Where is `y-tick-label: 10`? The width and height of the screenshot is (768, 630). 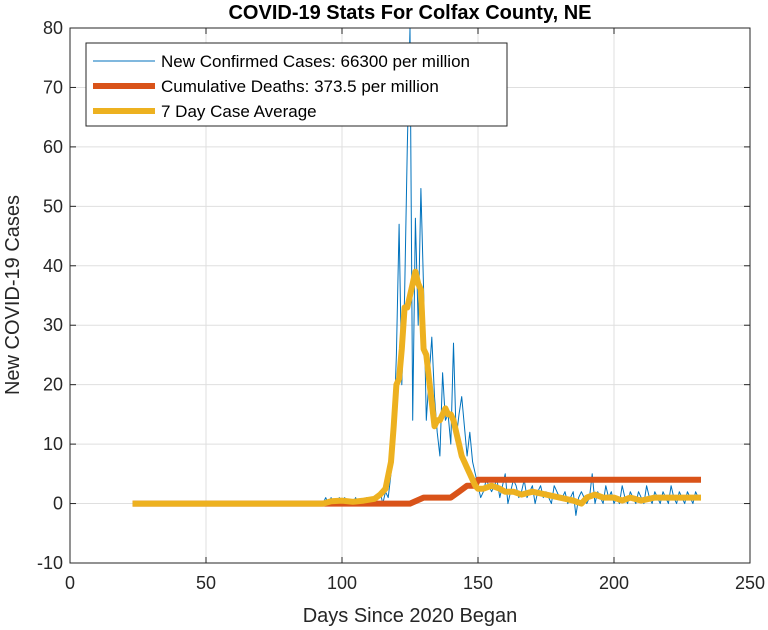
y-tick-label: 10 is located at coordinates (53, 444).